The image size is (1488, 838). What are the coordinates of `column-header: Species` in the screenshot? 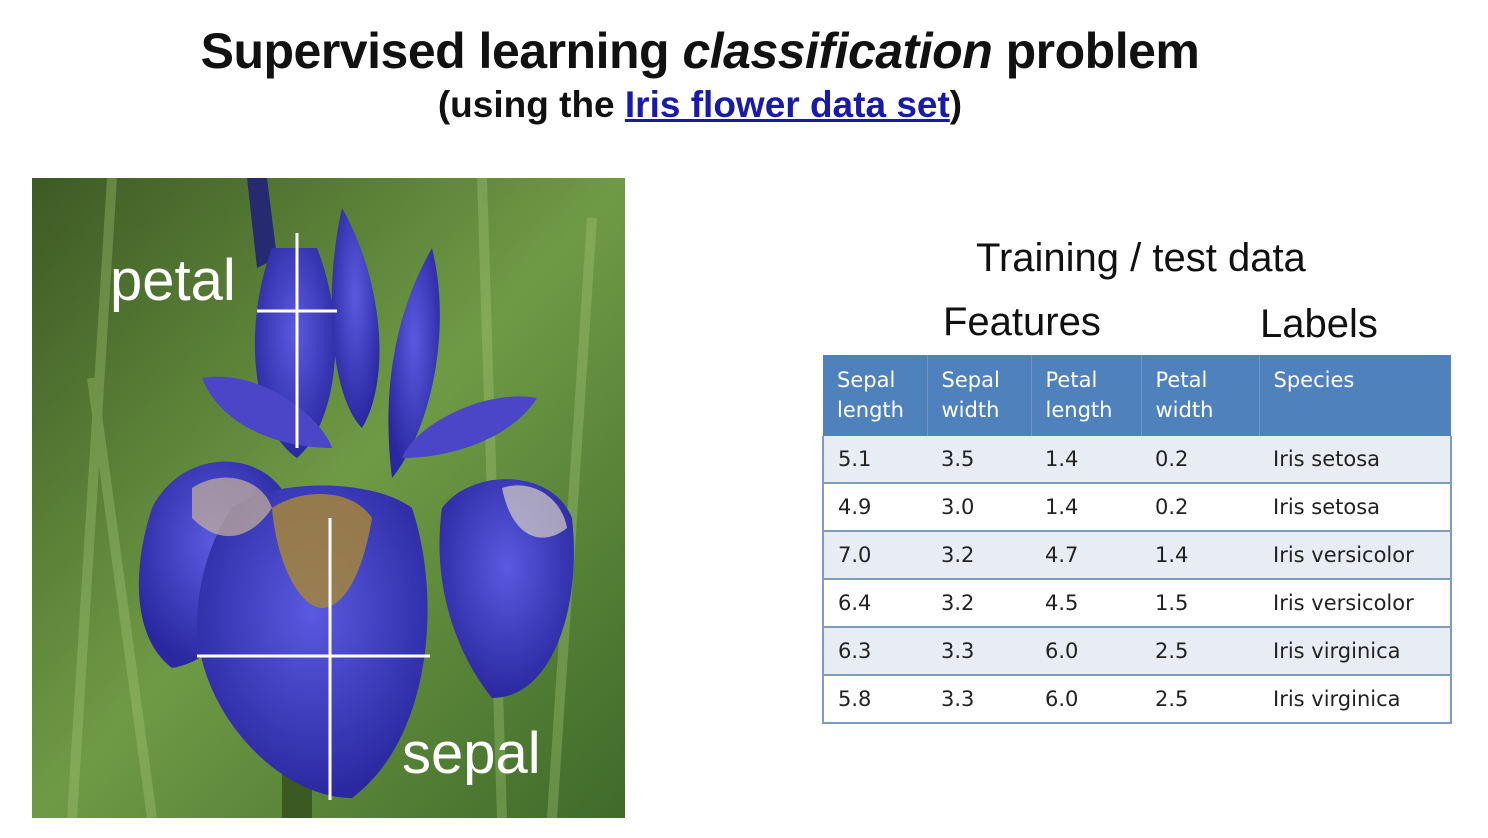 It's located at (1355, 395).